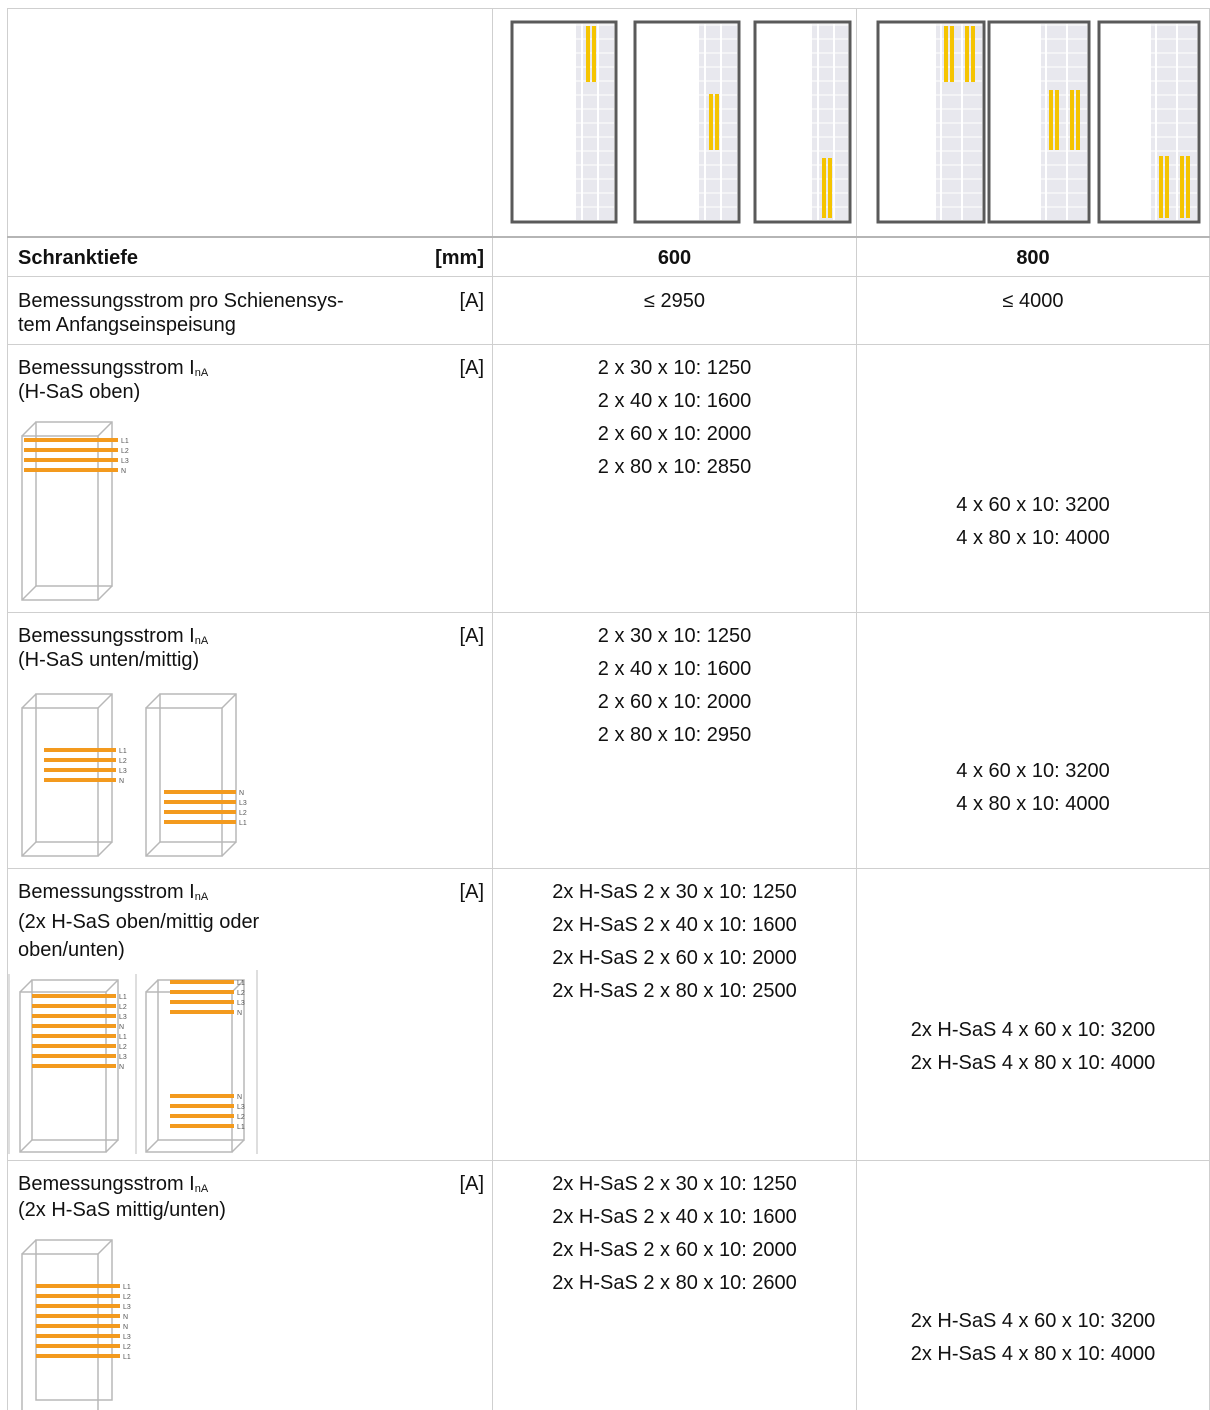  I want to click on value-600: ≤ 2950, so click(674, 301).